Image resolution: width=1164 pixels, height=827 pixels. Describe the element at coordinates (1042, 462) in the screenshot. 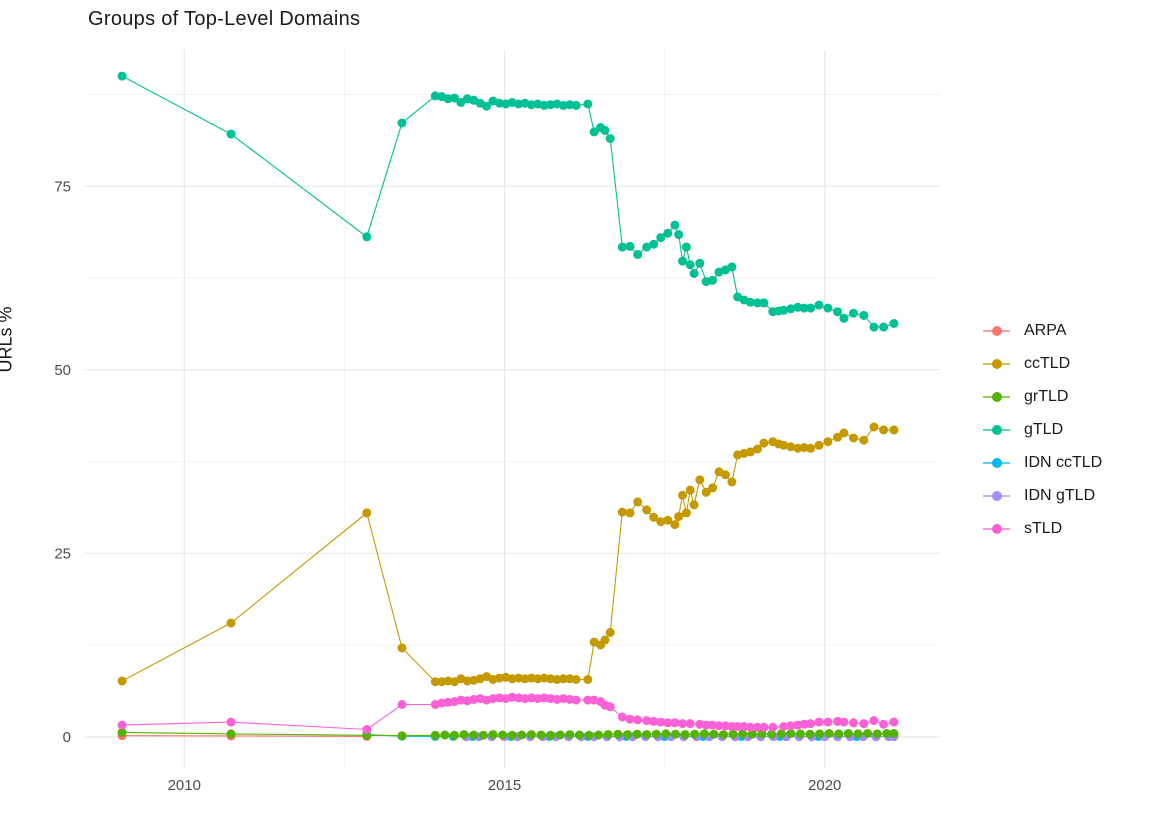

I see `legend-item-idn-cctld: IDN ccTLD` at that location.